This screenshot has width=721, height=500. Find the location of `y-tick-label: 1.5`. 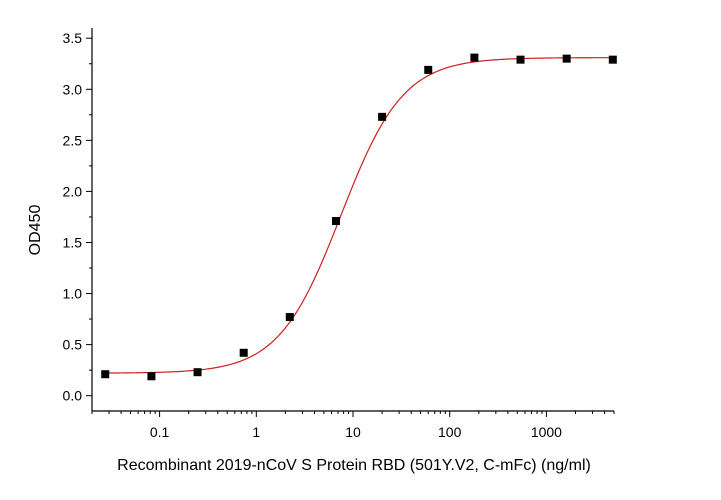

y-tick-label: 1.5 is located at coordinates (73, 242).